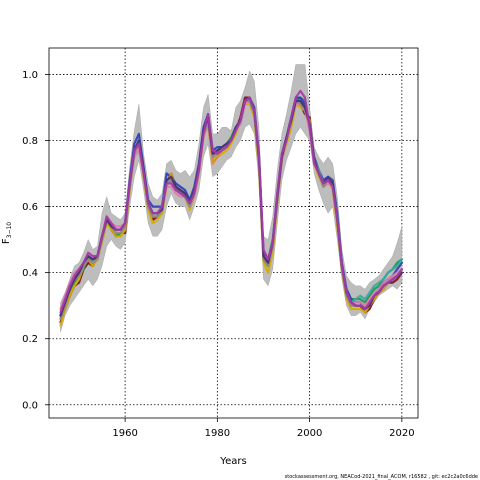 The width and height of the screenshot is (480, 480). I want to click on svg-text: F3−10, so click(7, 233).